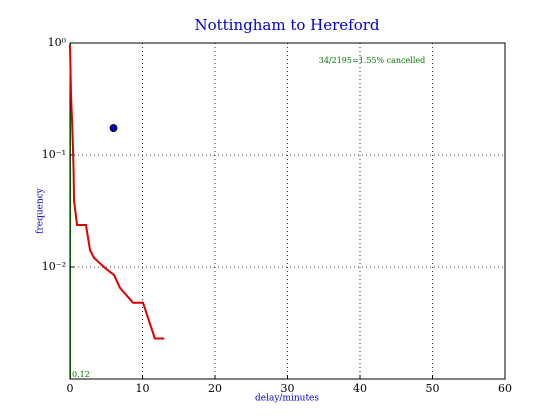  I want to click on x-tick-label: 20, so click(215, 388).